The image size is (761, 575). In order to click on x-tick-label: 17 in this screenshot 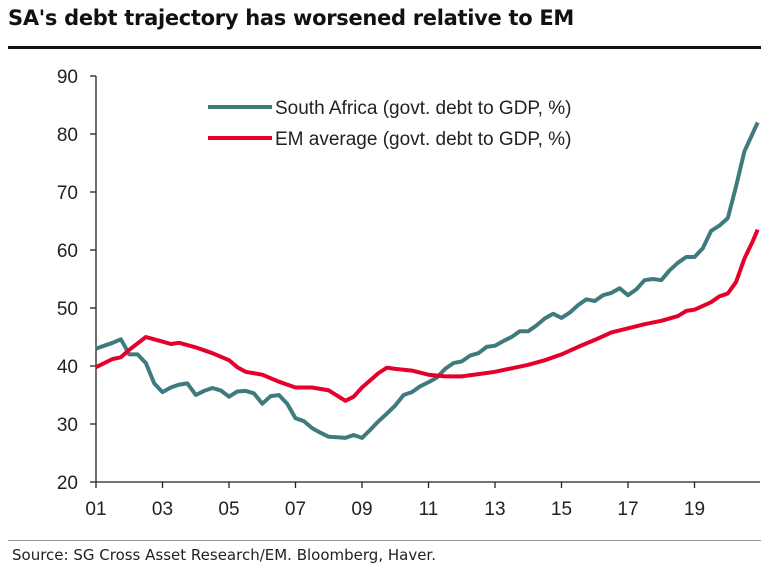, I will do `click(627, 509)`.